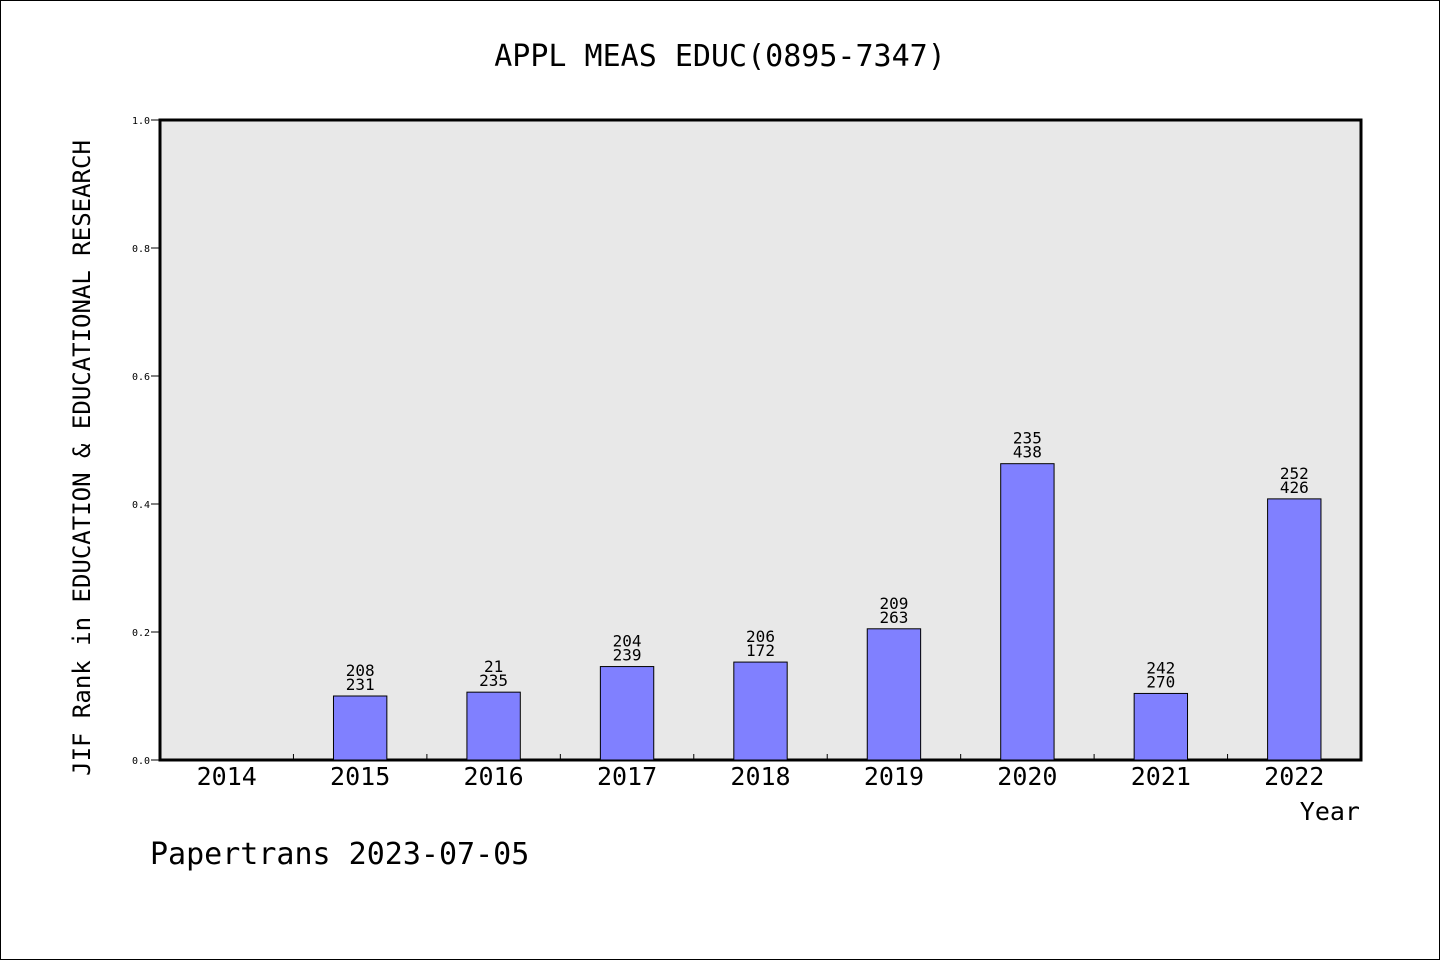 The width and height of the screenshot is (1440, 960). I want to click on x-tick-label: 2020, so click(1027, 776).